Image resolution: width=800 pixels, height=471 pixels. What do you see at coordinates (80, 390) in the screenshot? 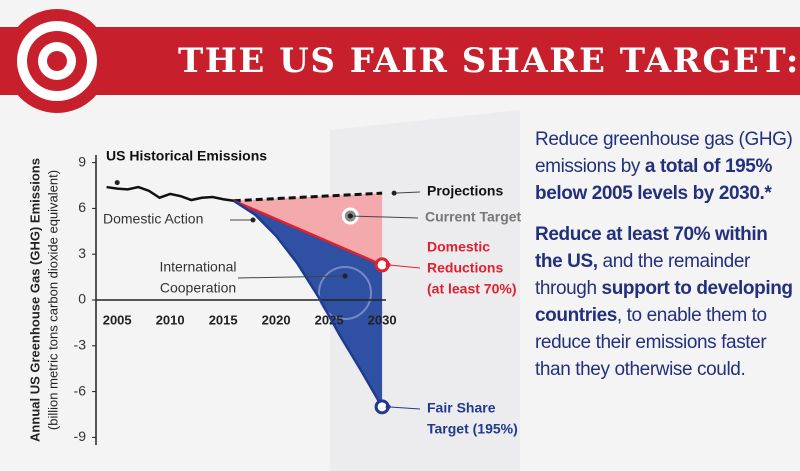
I see `y-tick-label: -6` at bounding box center [80, 390].